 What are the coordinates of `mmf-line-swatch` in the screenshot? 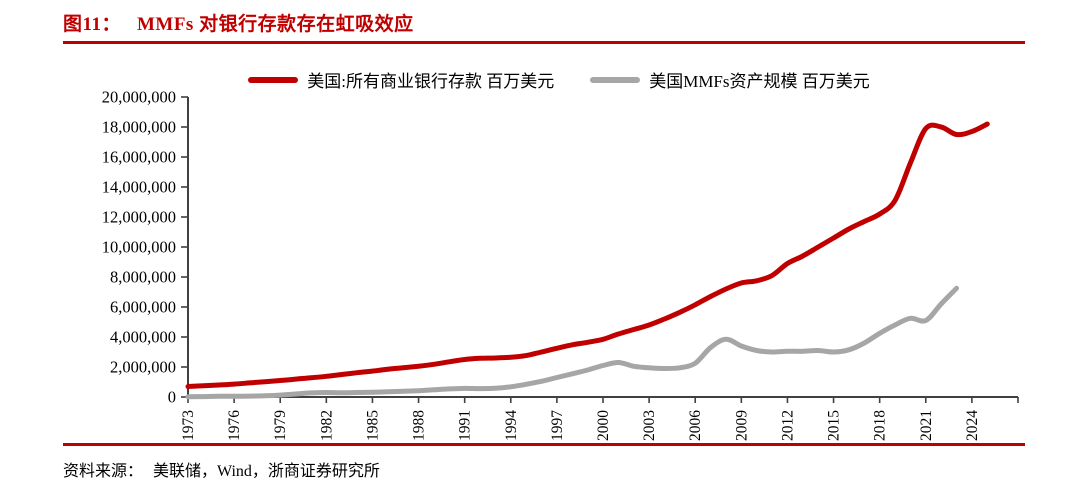 It's located at (615, 79).